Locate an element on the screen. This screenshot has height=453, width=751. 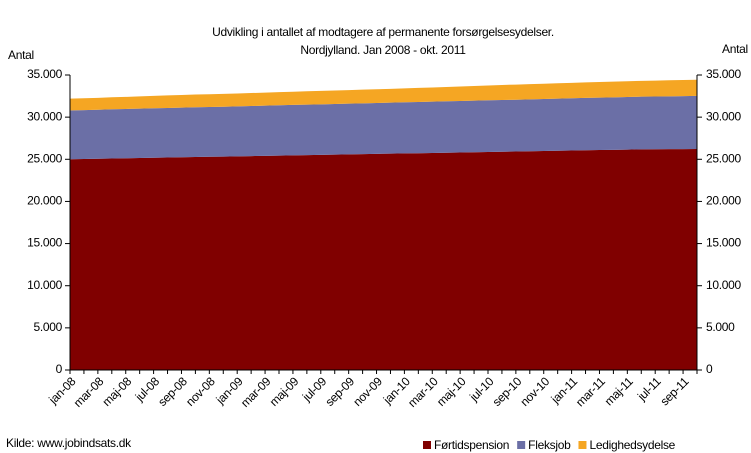
y-tick-label: 35.000 is located at coordinates (45, 74).